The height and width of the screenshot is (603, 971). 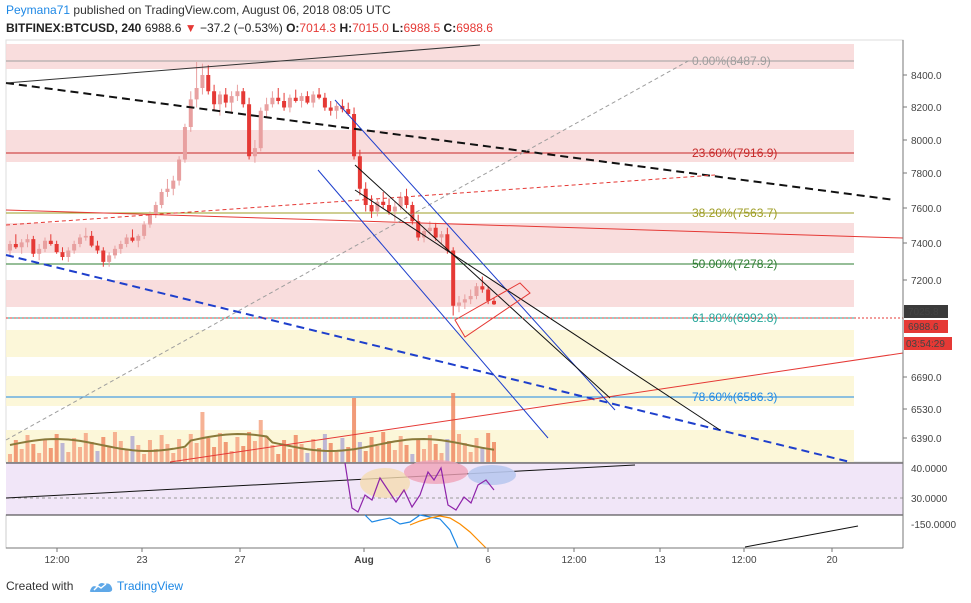 I want to click on price-tick-label: 6390.0, so click(x=926, y=439).